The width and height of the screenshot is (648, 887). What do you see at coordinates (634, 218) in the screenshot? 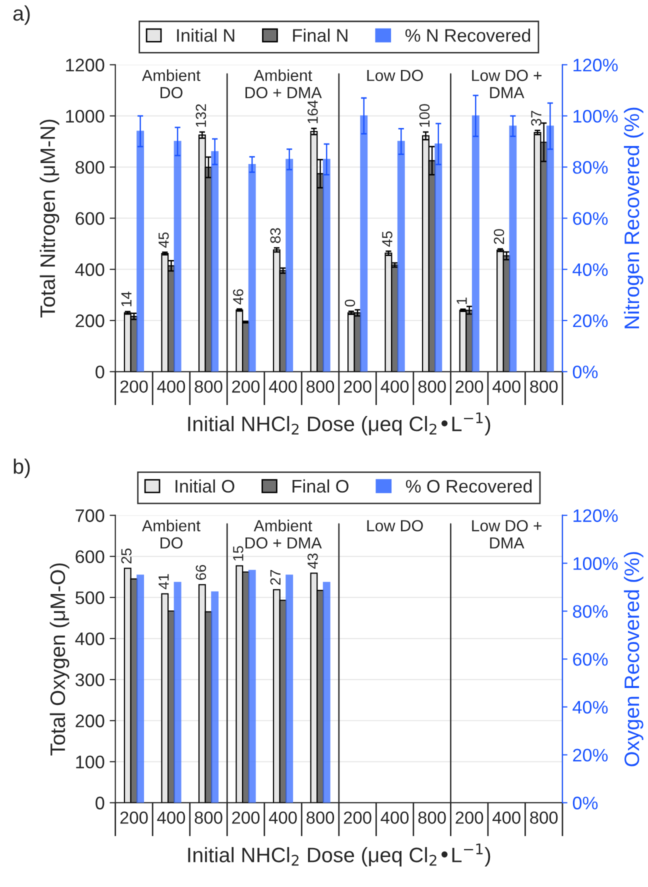
I see `y2-axis-title: Nitrogen Recovered (%)` at bounding box center [634, 218].